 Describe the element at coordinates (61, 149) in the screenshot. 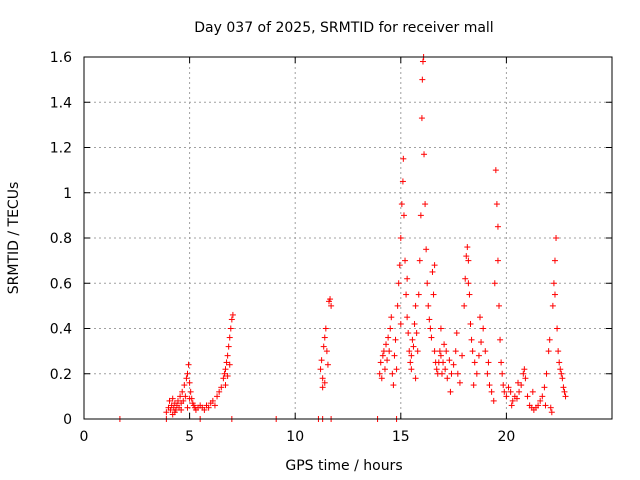

I see `y-tick-label: 1.2` at that location.